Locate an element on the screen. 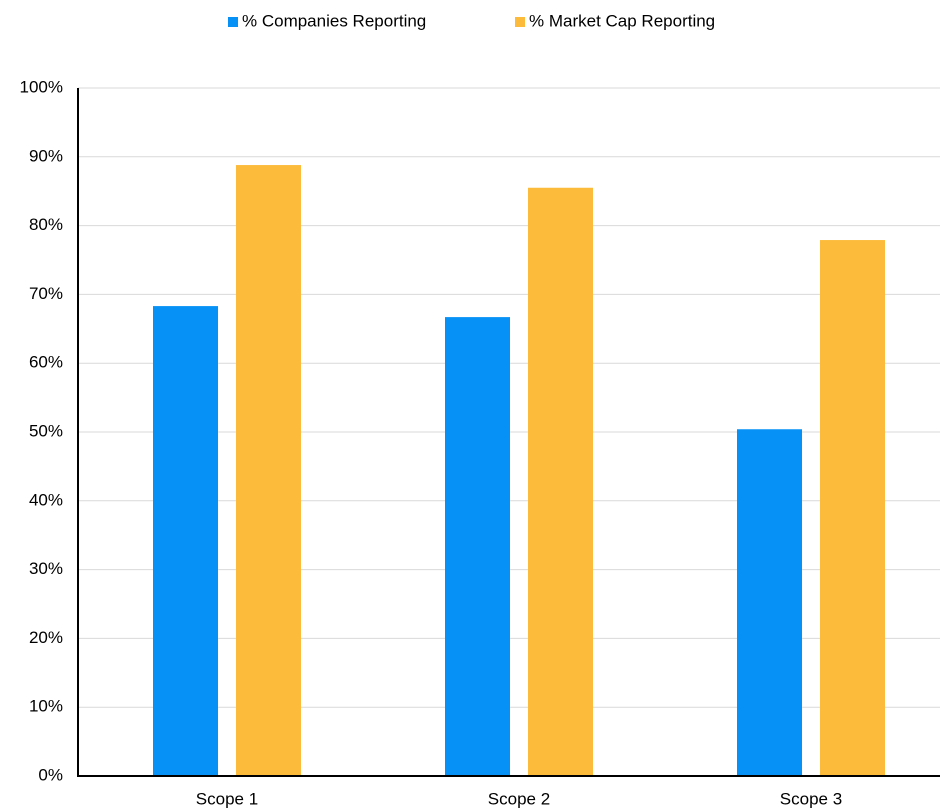 This screenshot has height=812, width=950. y-tick-label: 0% is located at coordinates (50, 774).